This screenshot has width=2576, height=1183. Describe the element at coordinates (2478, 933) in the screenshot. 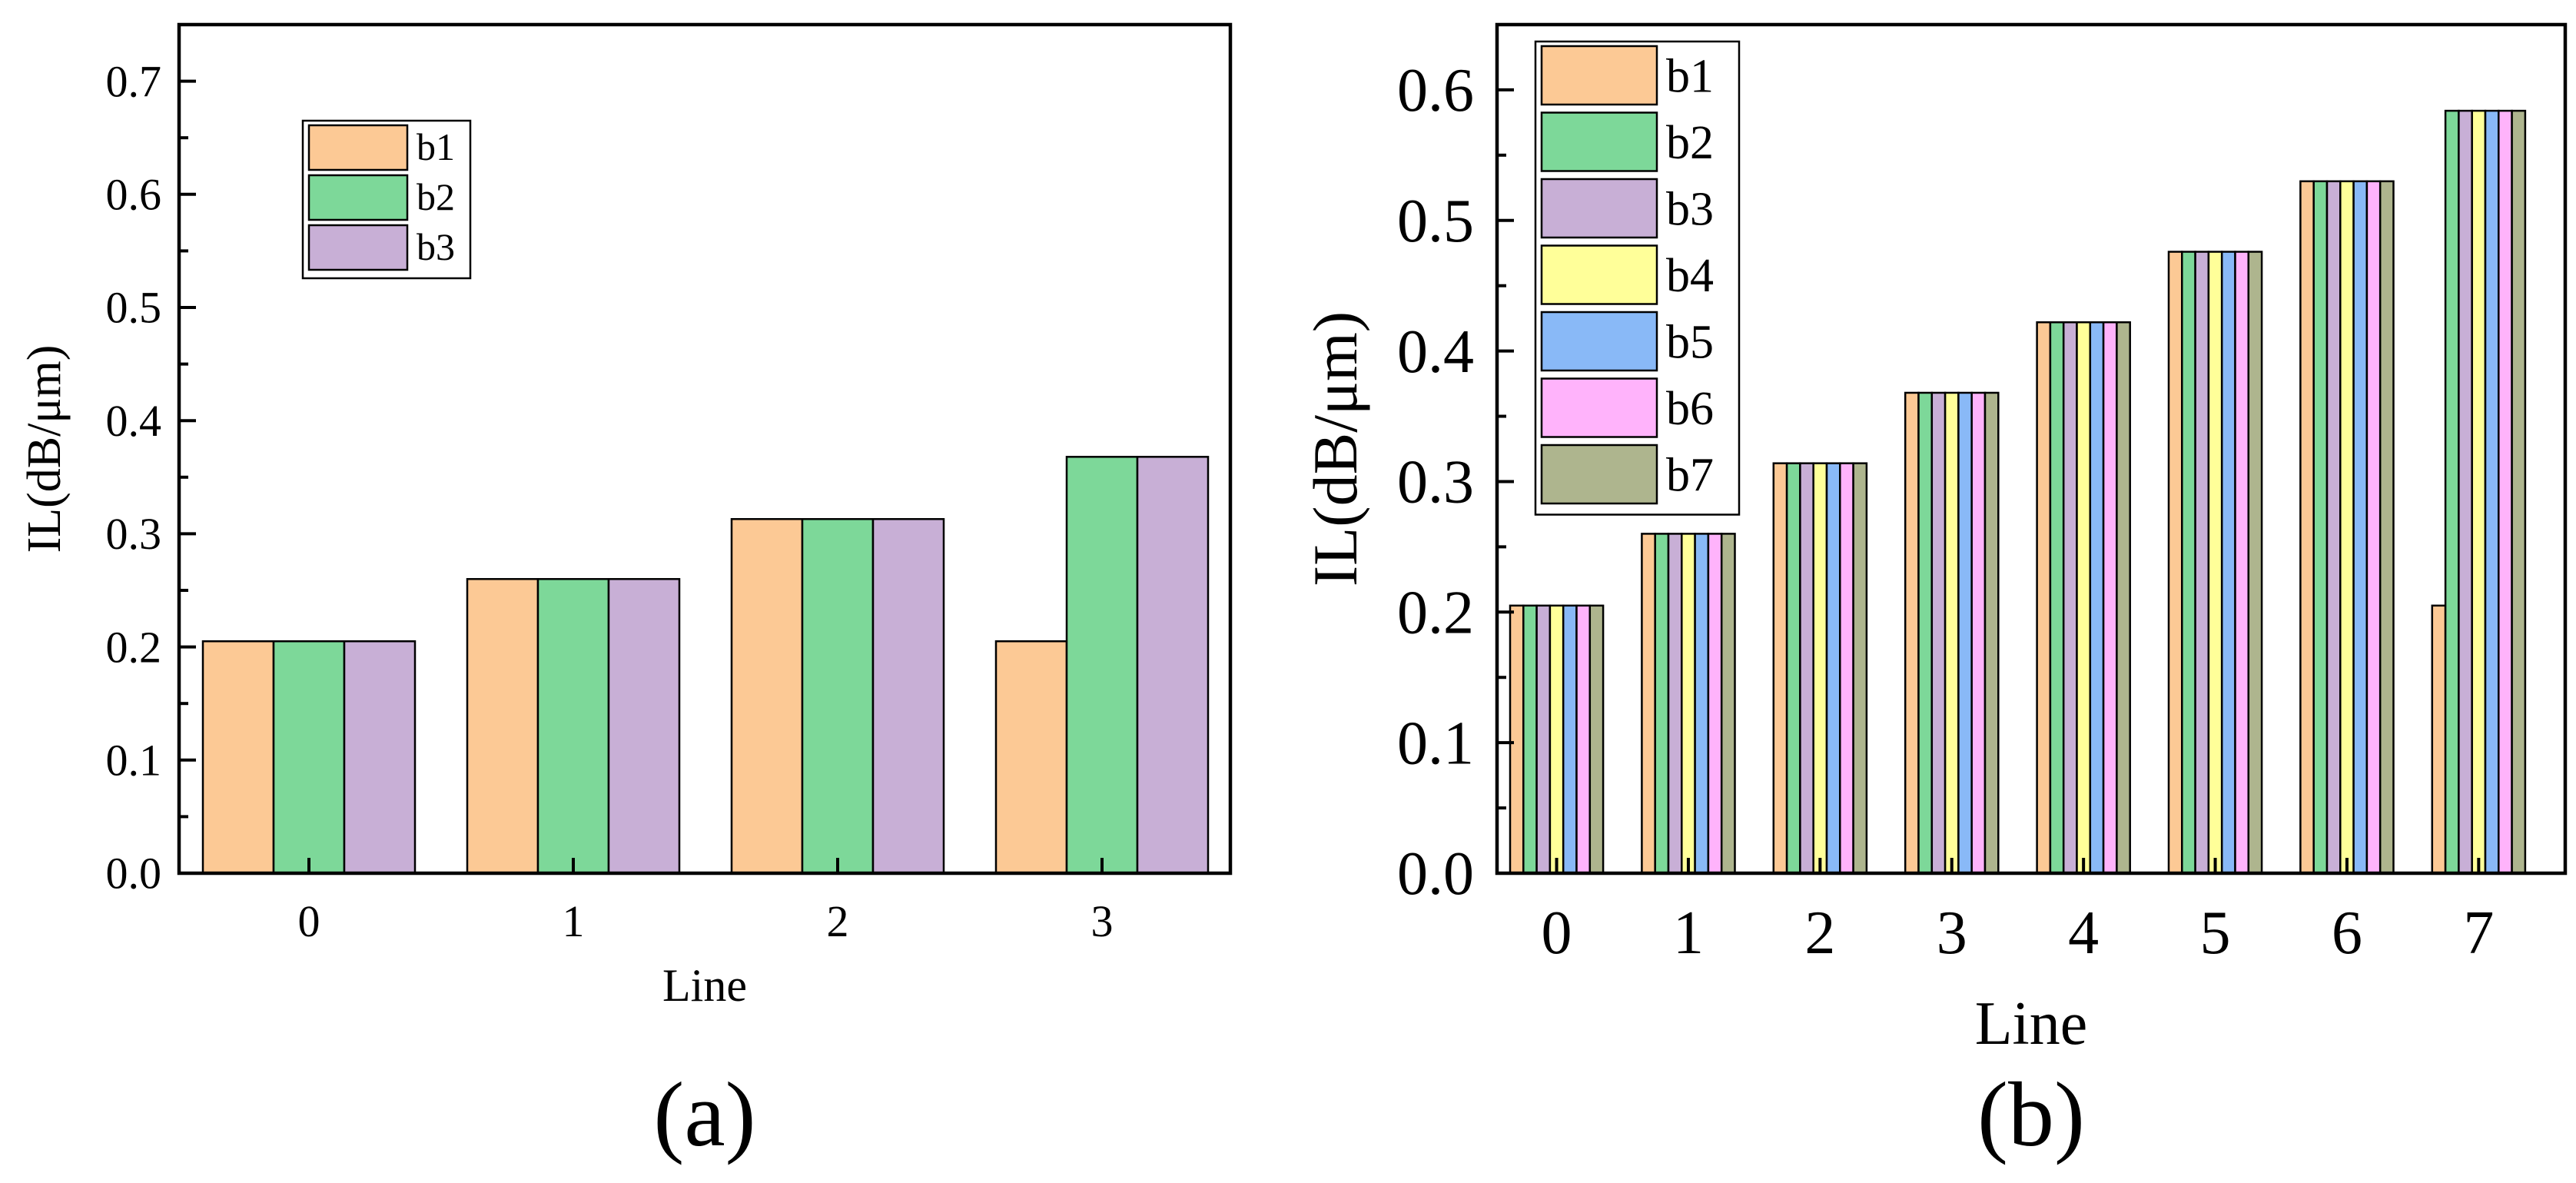

I see `x-tick-label-b: 7` at that location.